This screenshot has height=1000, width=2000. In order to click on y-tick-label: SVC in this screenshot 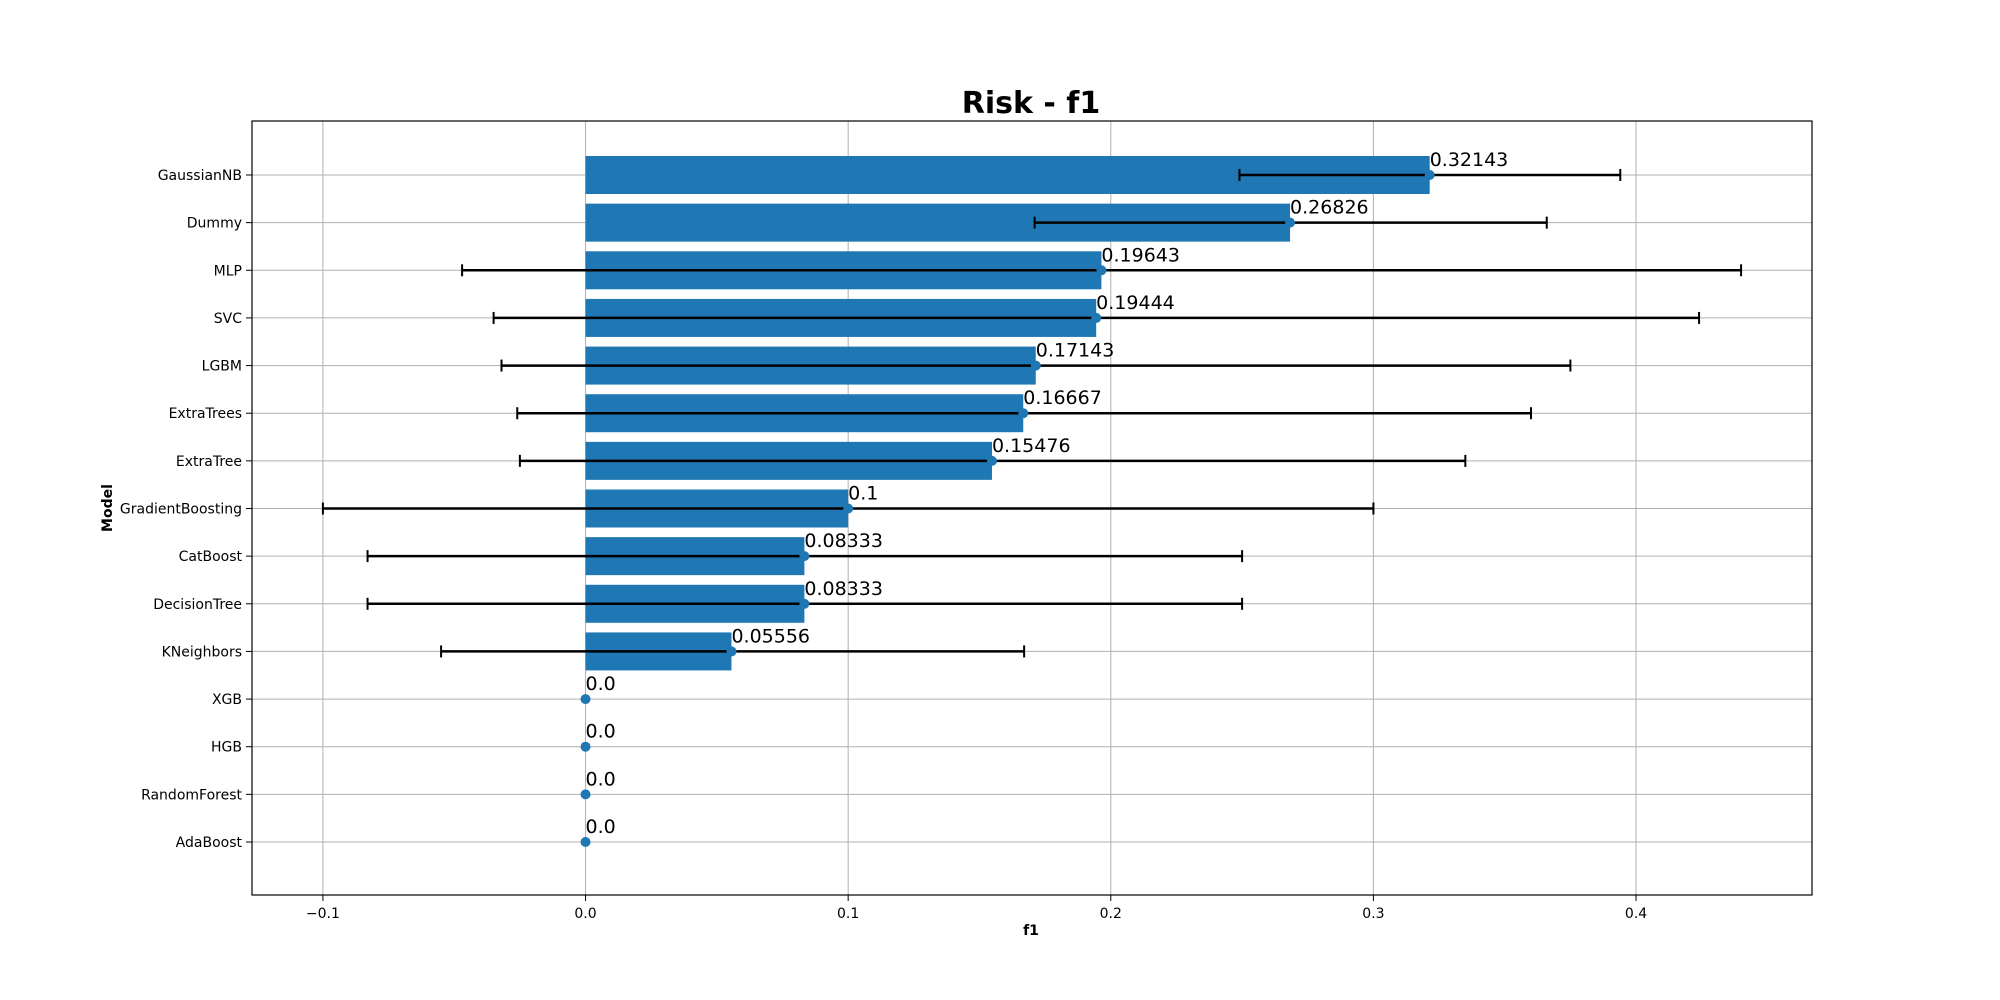, I will do `click(228, 319)`.